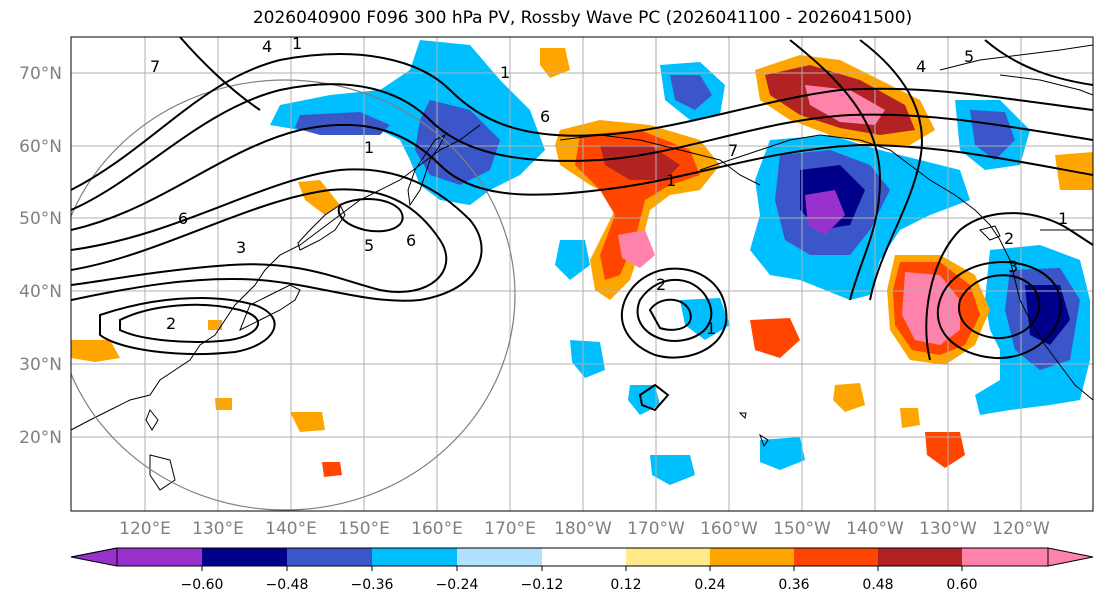 This screenshot has height=604, width=1105. Describe the element at coordinates (364, 529) in the screenshot. I see `lon-label: 150°E` at that location.